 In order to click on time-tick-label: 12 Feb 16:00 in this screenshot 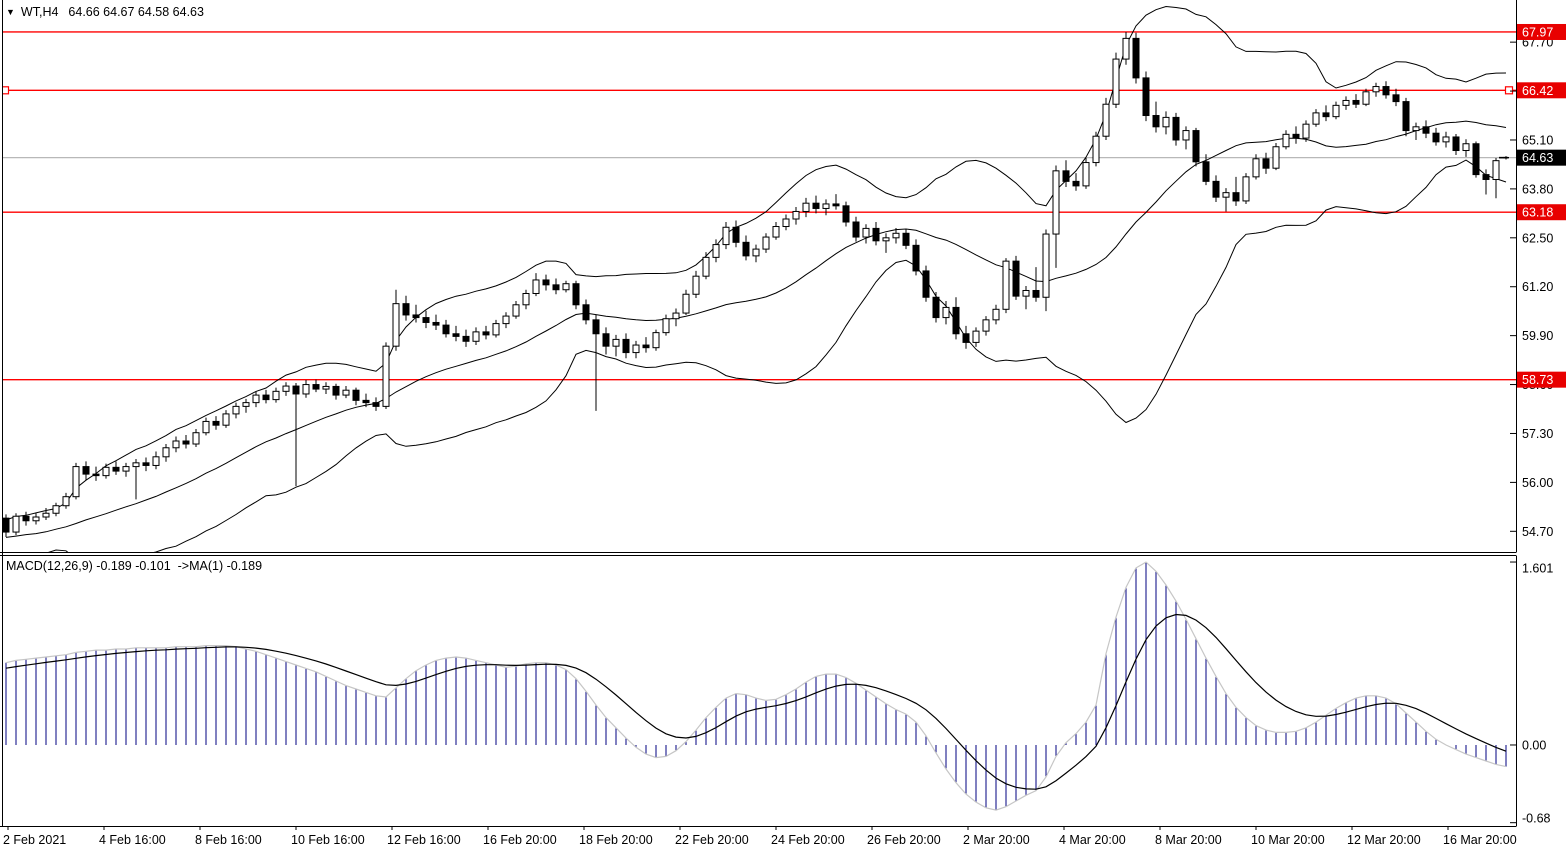, I will do `click(424, 840)`.